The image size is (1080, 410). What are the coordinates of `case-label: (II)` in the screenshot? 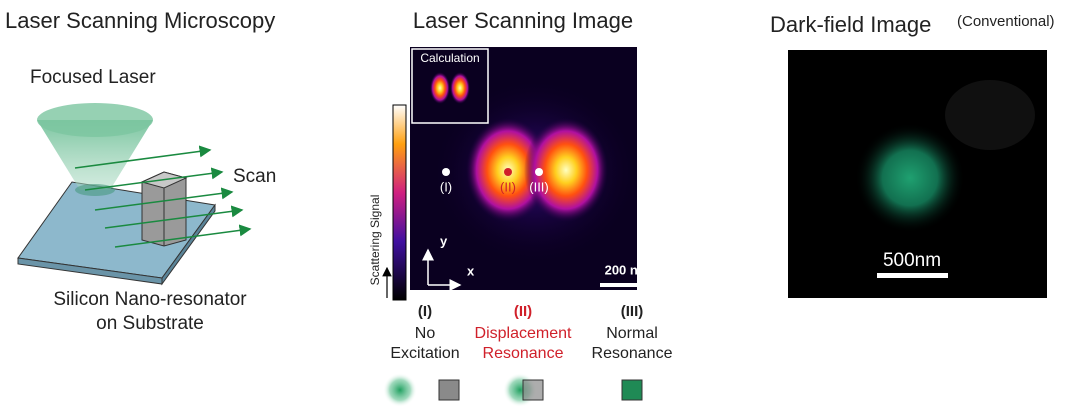 It's located at (523, 311).